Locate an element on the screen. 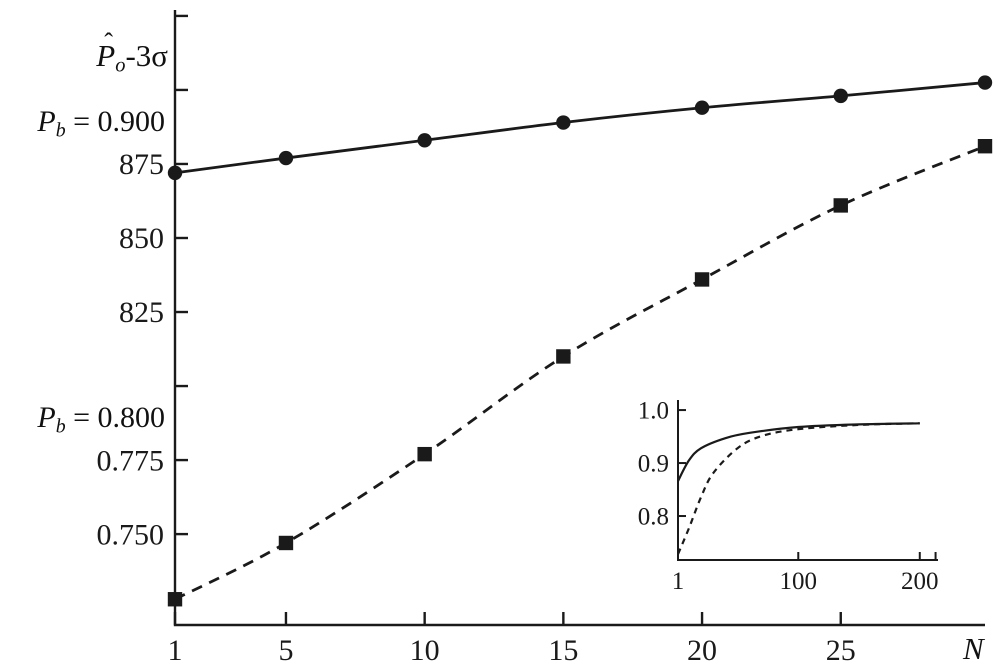 This screenshot has width=995, height=672. svg-text: 5 is located at coordinates (285, 650).